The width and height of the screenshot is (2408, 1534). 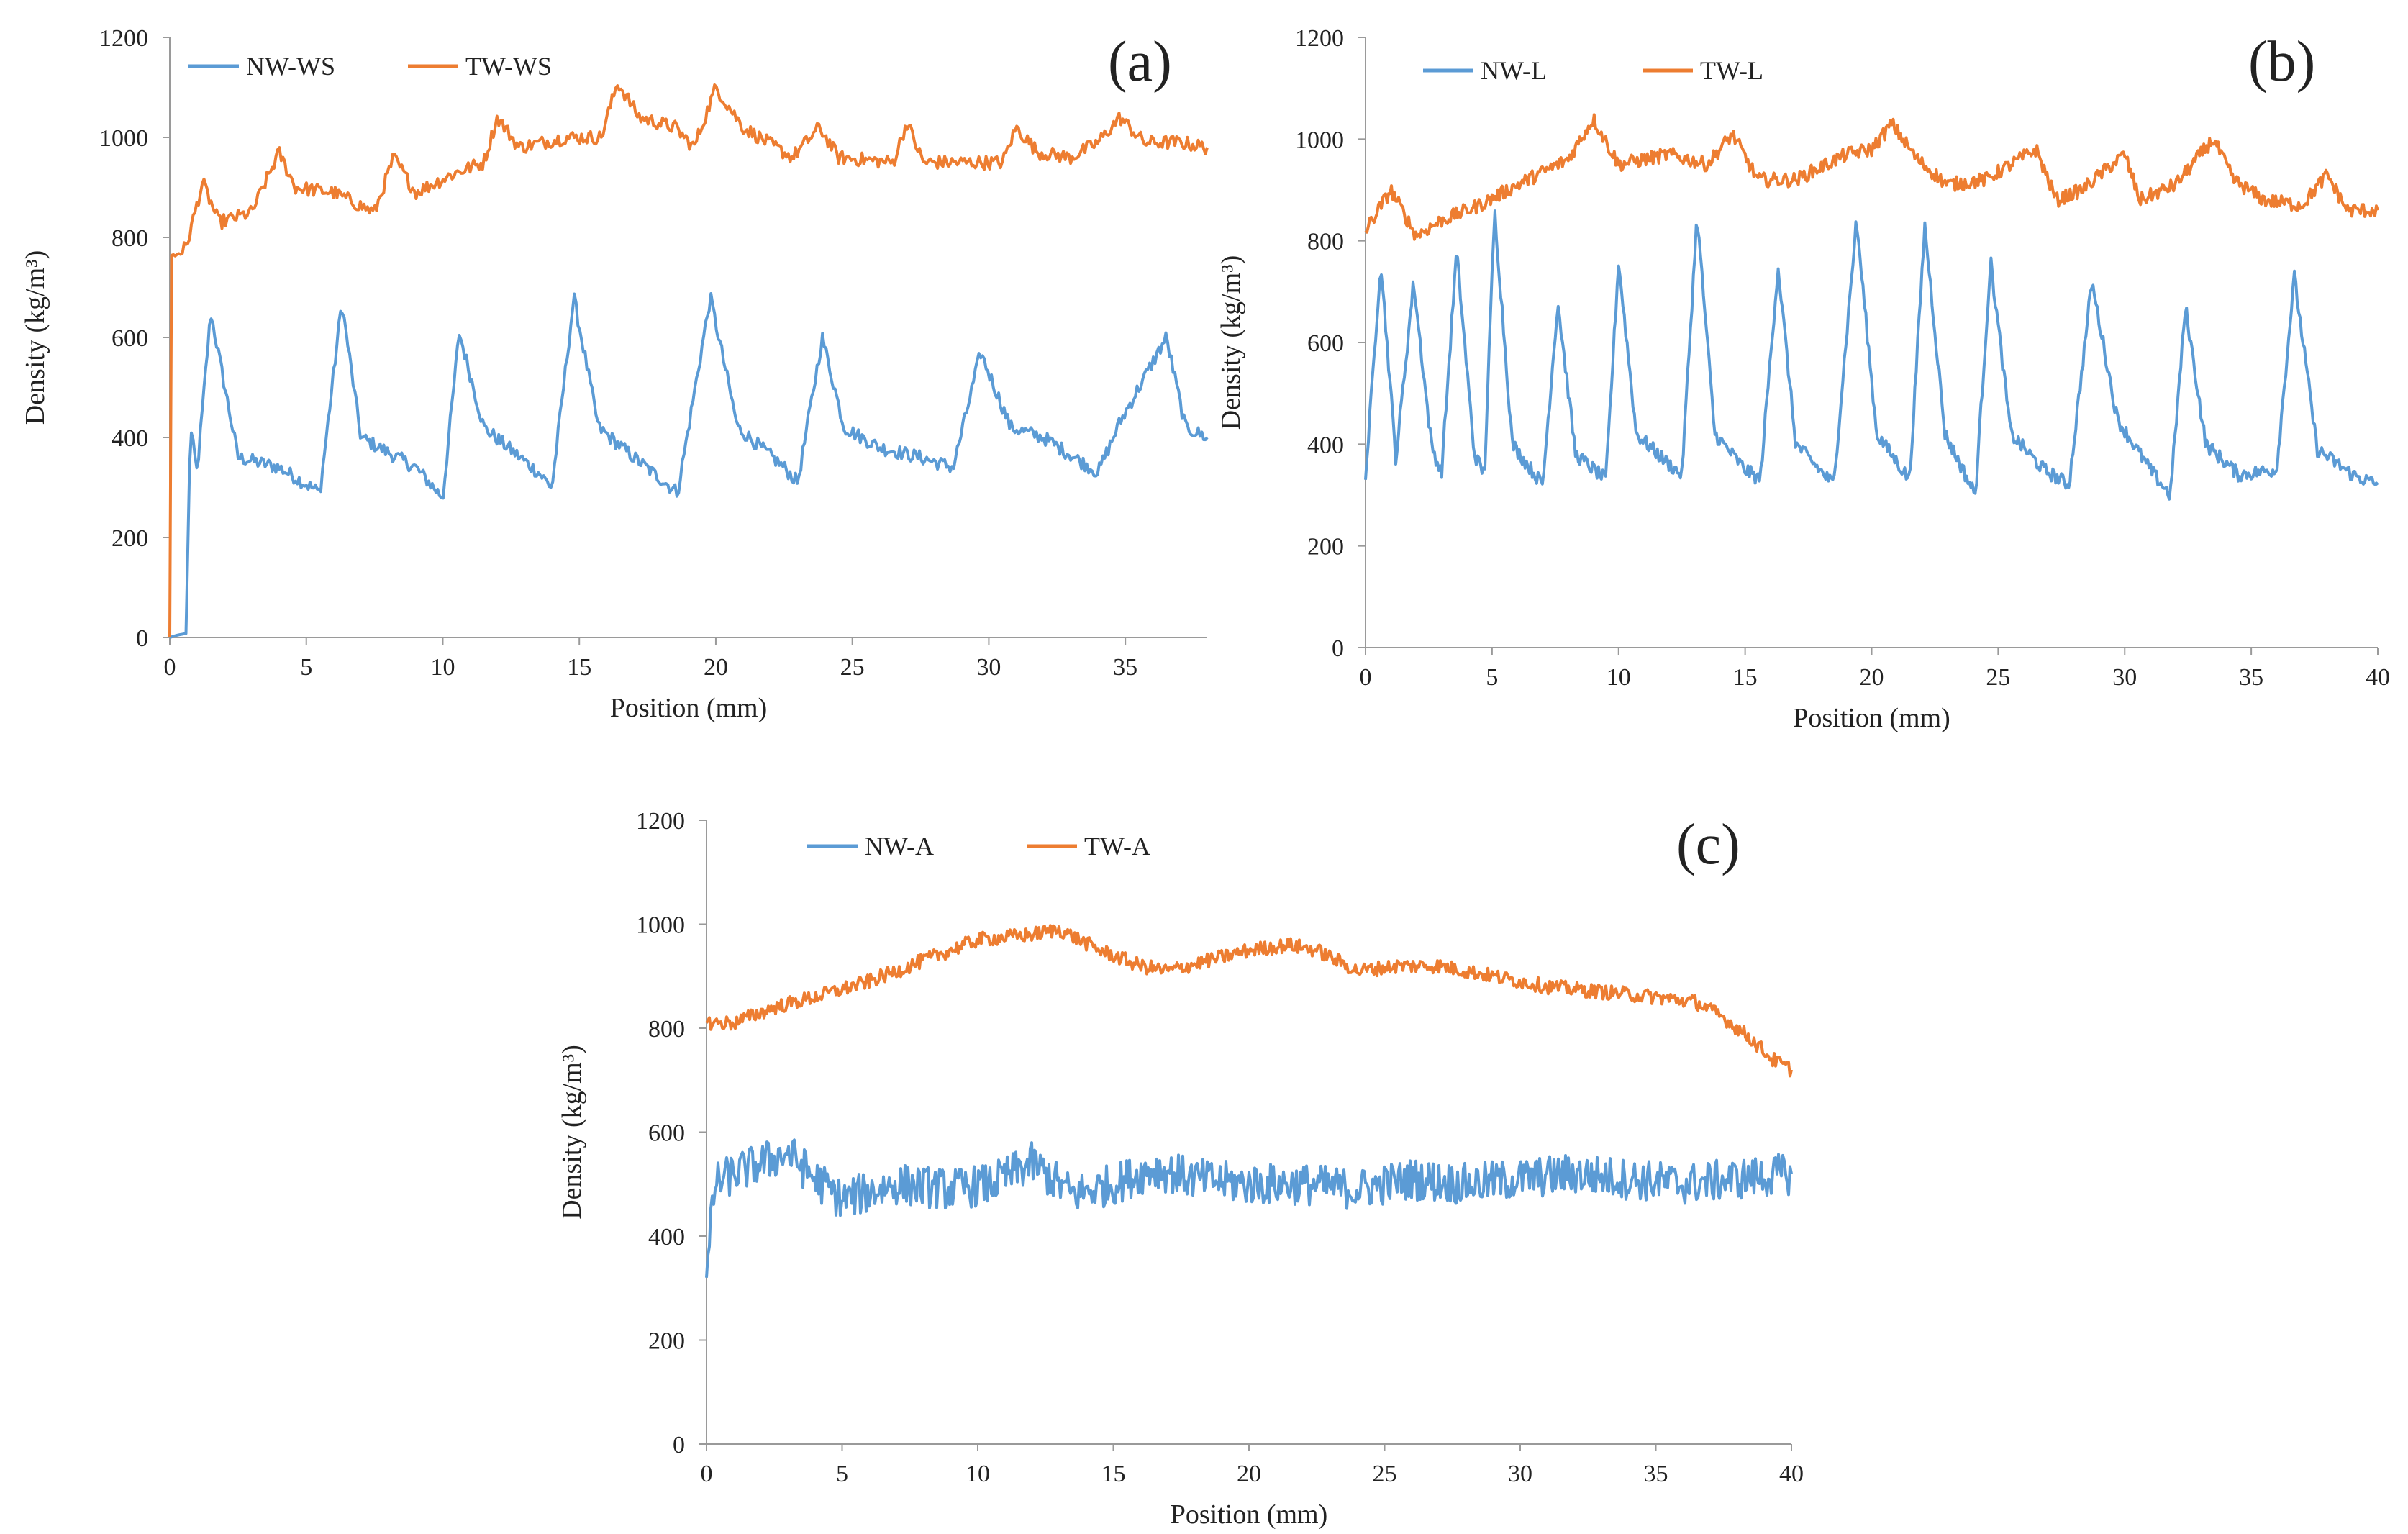 I want to click on legend-label: NW-L, so click(x=1514, y=70).